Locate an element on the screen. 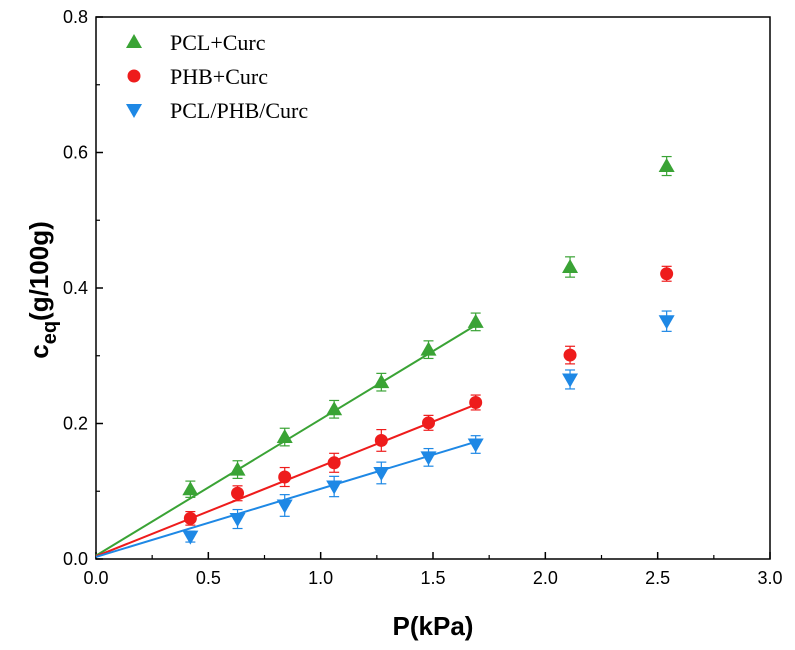 This screenshot has width=795, height=650. y-axis-title-rest: (g/100g) is located at coordinates (39, 271).